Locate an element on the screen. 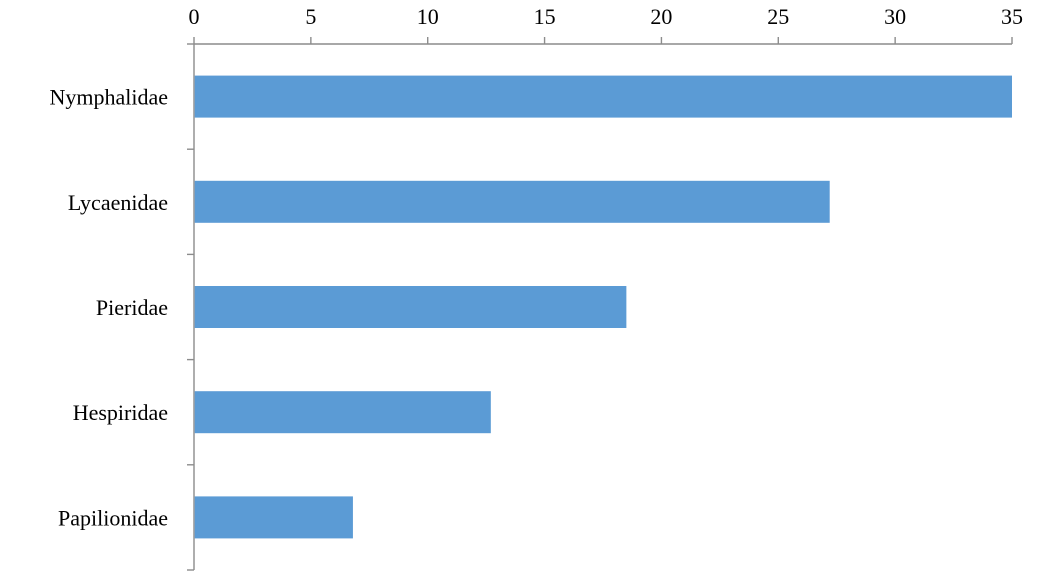  x-tick-label: 15 is located at coordinates (545, 16).